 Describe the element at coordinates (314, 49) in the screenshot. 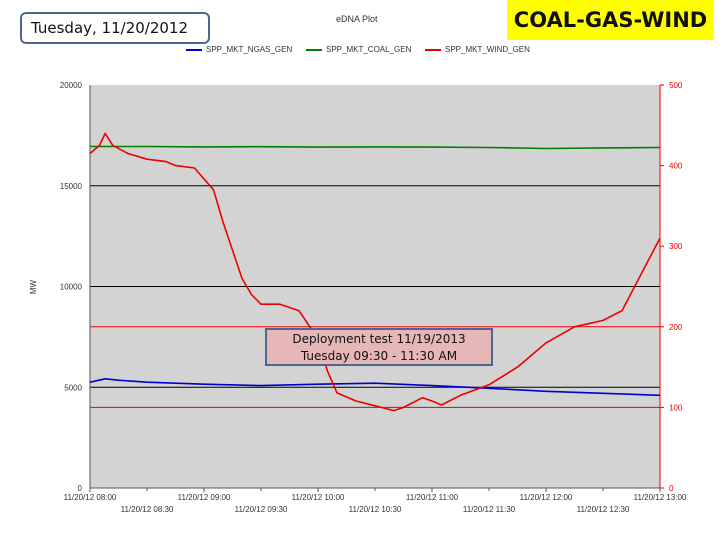

I see `legend-swatch-coal` at that location.